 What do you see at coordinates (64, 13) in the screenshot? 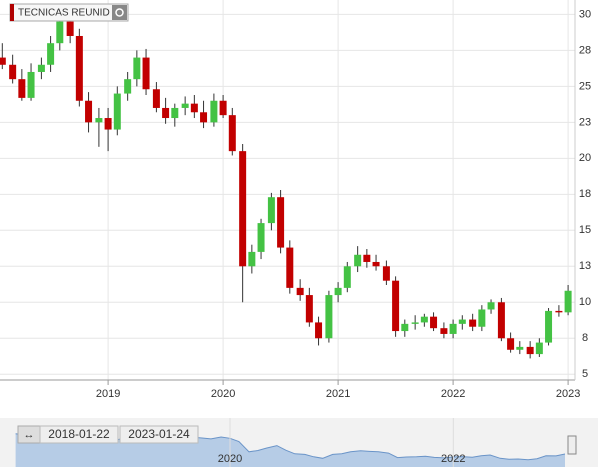
I see `chart-title: TECNICAS REUNID` at bounding box center [64, 13].